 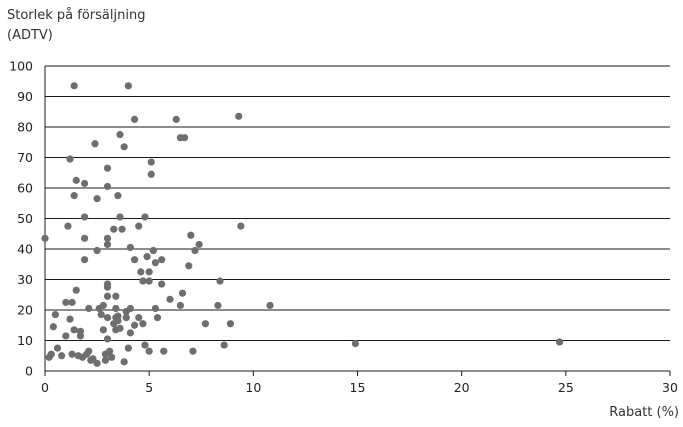 What do you see at coordinates (25, 340) in the screenshot?
I see `y-tick-label: 10` at bounding box center [25, 340].